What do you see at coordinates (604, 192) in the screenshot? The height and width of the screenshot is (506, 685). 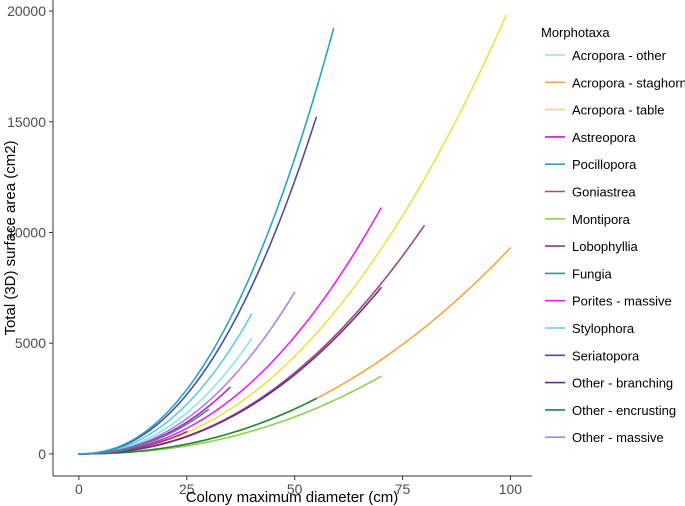 I see `legend-label: Goniastrea` at bounding box center [604, 192].